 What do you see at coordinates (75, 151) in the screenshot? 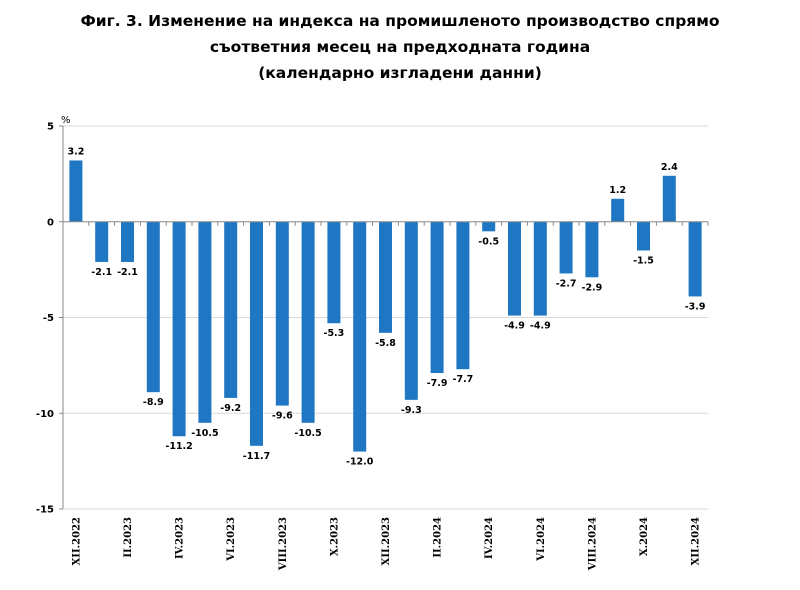
I see `data-label: 3.2` at bounding box center [75, 151].